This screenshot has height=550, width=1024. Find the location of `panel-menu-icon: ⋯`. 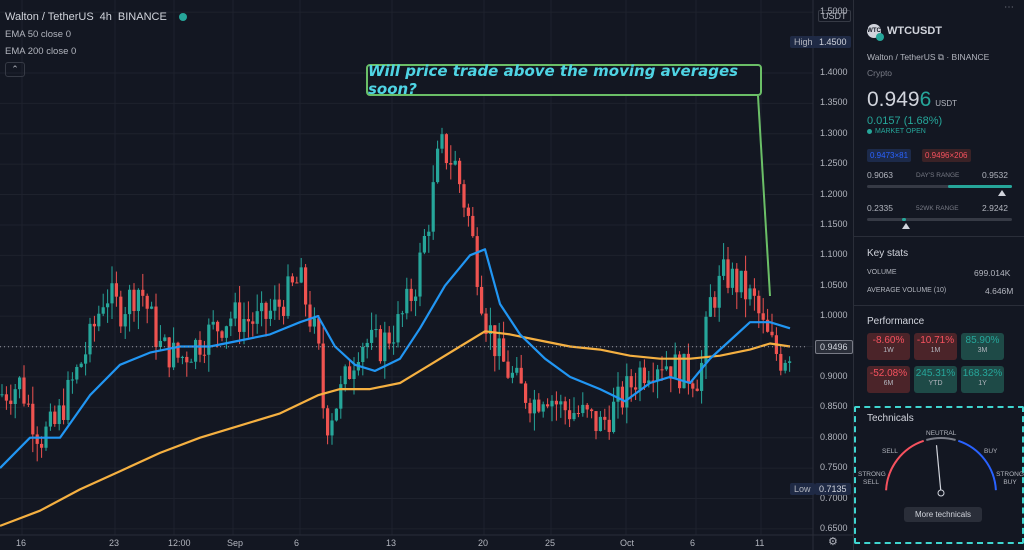

panel-menu-icon: ⋯ is located at coordinates (1009, 7).